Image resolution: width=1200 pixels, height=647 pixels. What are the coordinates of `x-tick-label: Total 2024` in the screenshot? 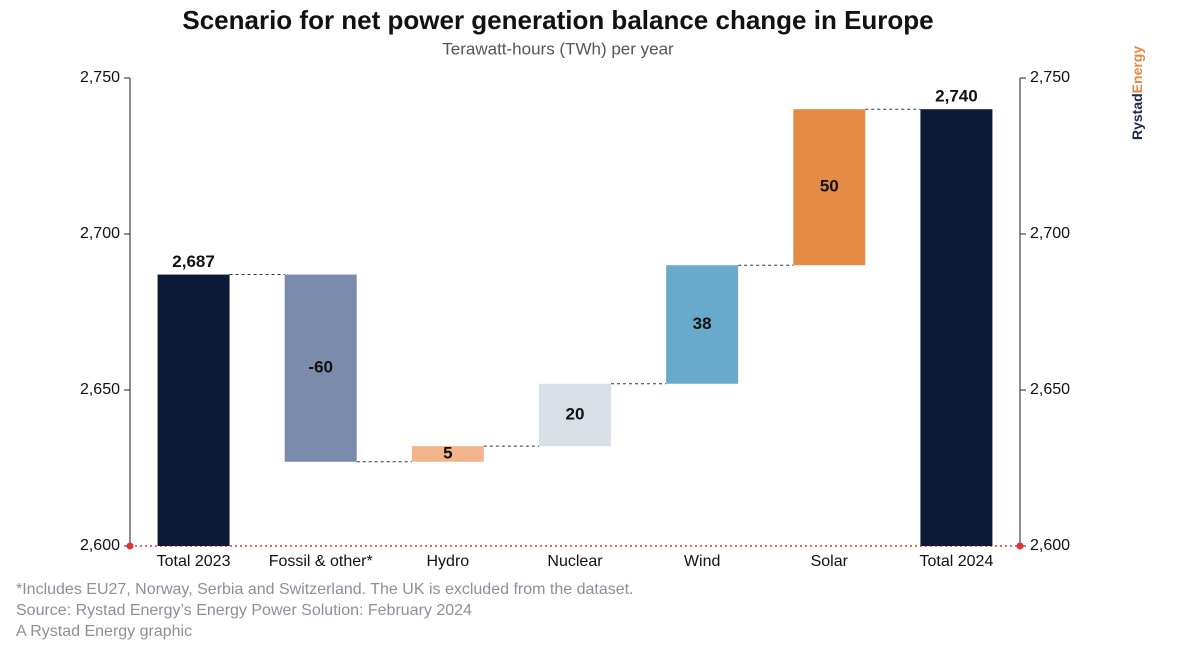 It's located at (957, 561).